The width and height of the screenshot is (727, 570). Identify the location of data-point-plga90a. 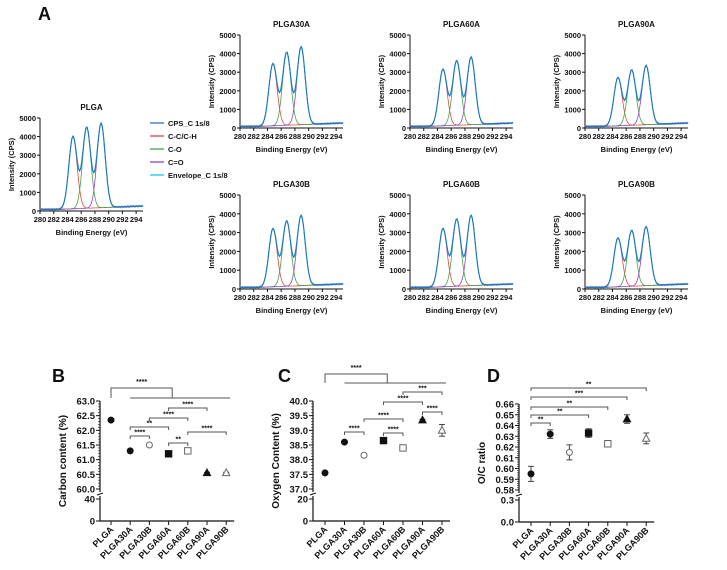
(422, 419).